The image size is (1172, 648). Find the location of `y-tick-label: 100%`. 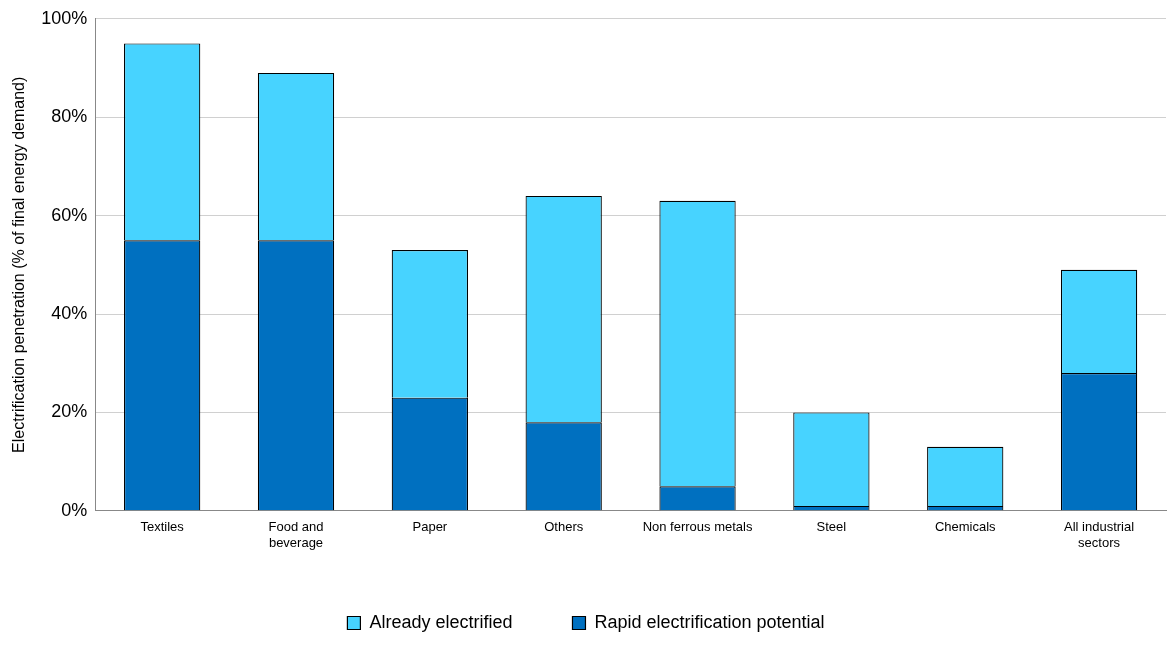

y-tick-label: 100% is located at coordinates (64, 17).